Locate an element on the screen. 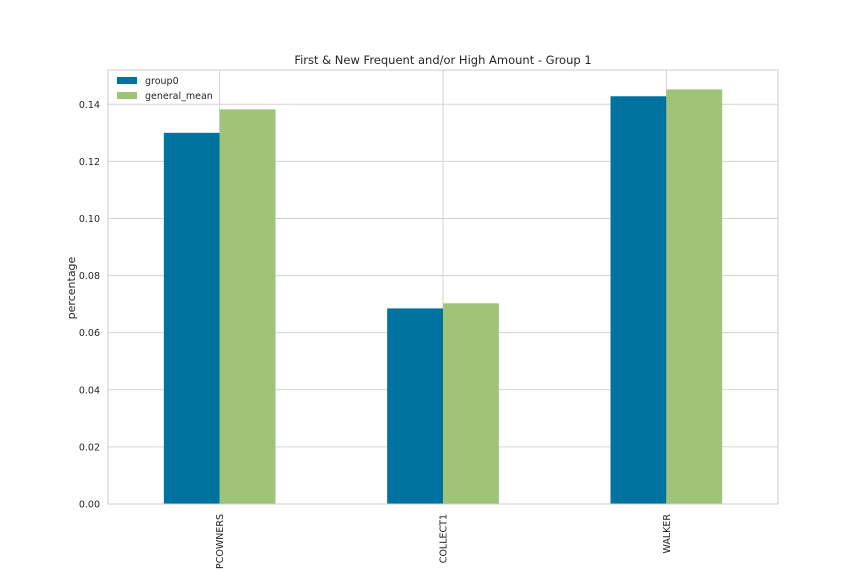 This screenshot has width=864, height=576. y-tick-labels: 0.00 0.02 0.04 0.06 0.08 0.10 0.12 0.14 is located at coordinates (89, 305).